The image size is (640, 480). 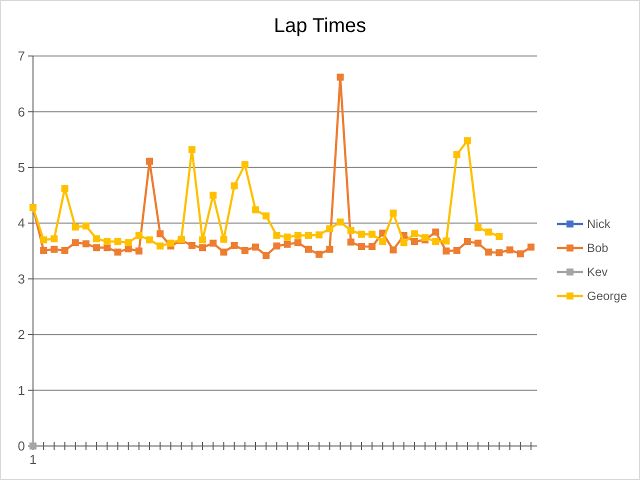 What do you see at coordinates (607, 296) in the screenshot?
I see `legend-label: George` at bounding box center [607, 296].